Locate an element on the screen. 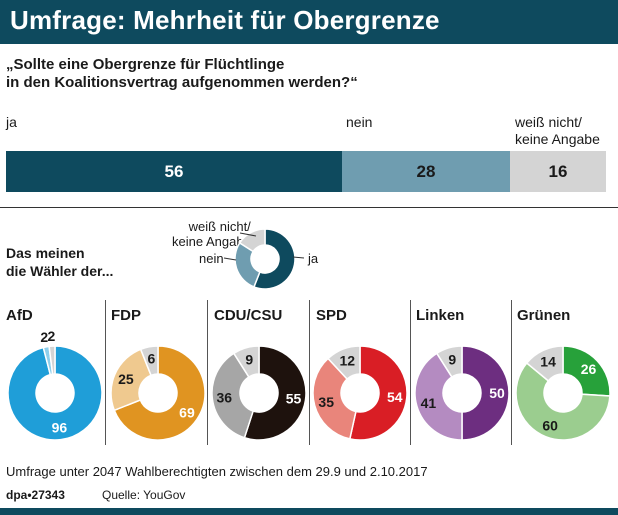  bar-value-nein: 28 is located at coordinates (426, 171).